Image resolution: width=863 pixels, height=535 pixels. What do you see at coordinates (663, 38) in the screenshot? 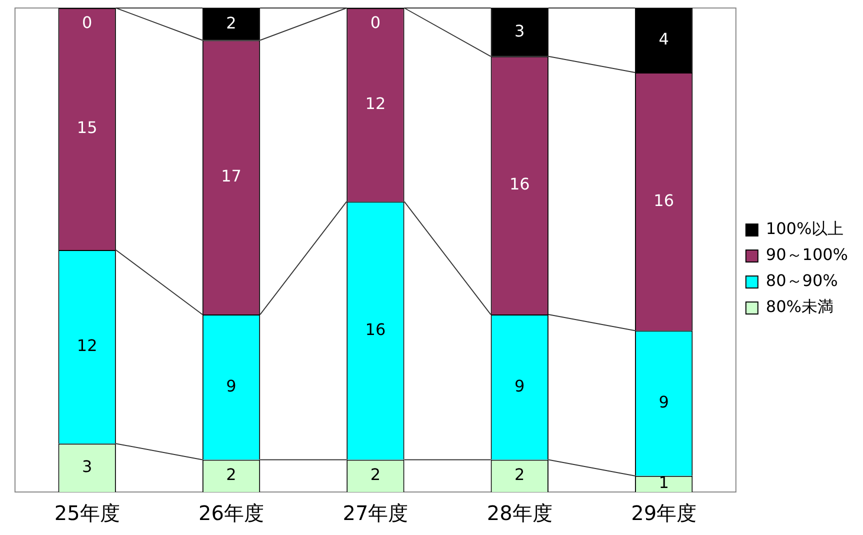
I see `data-label: 4` at bounding box center [663, 38].